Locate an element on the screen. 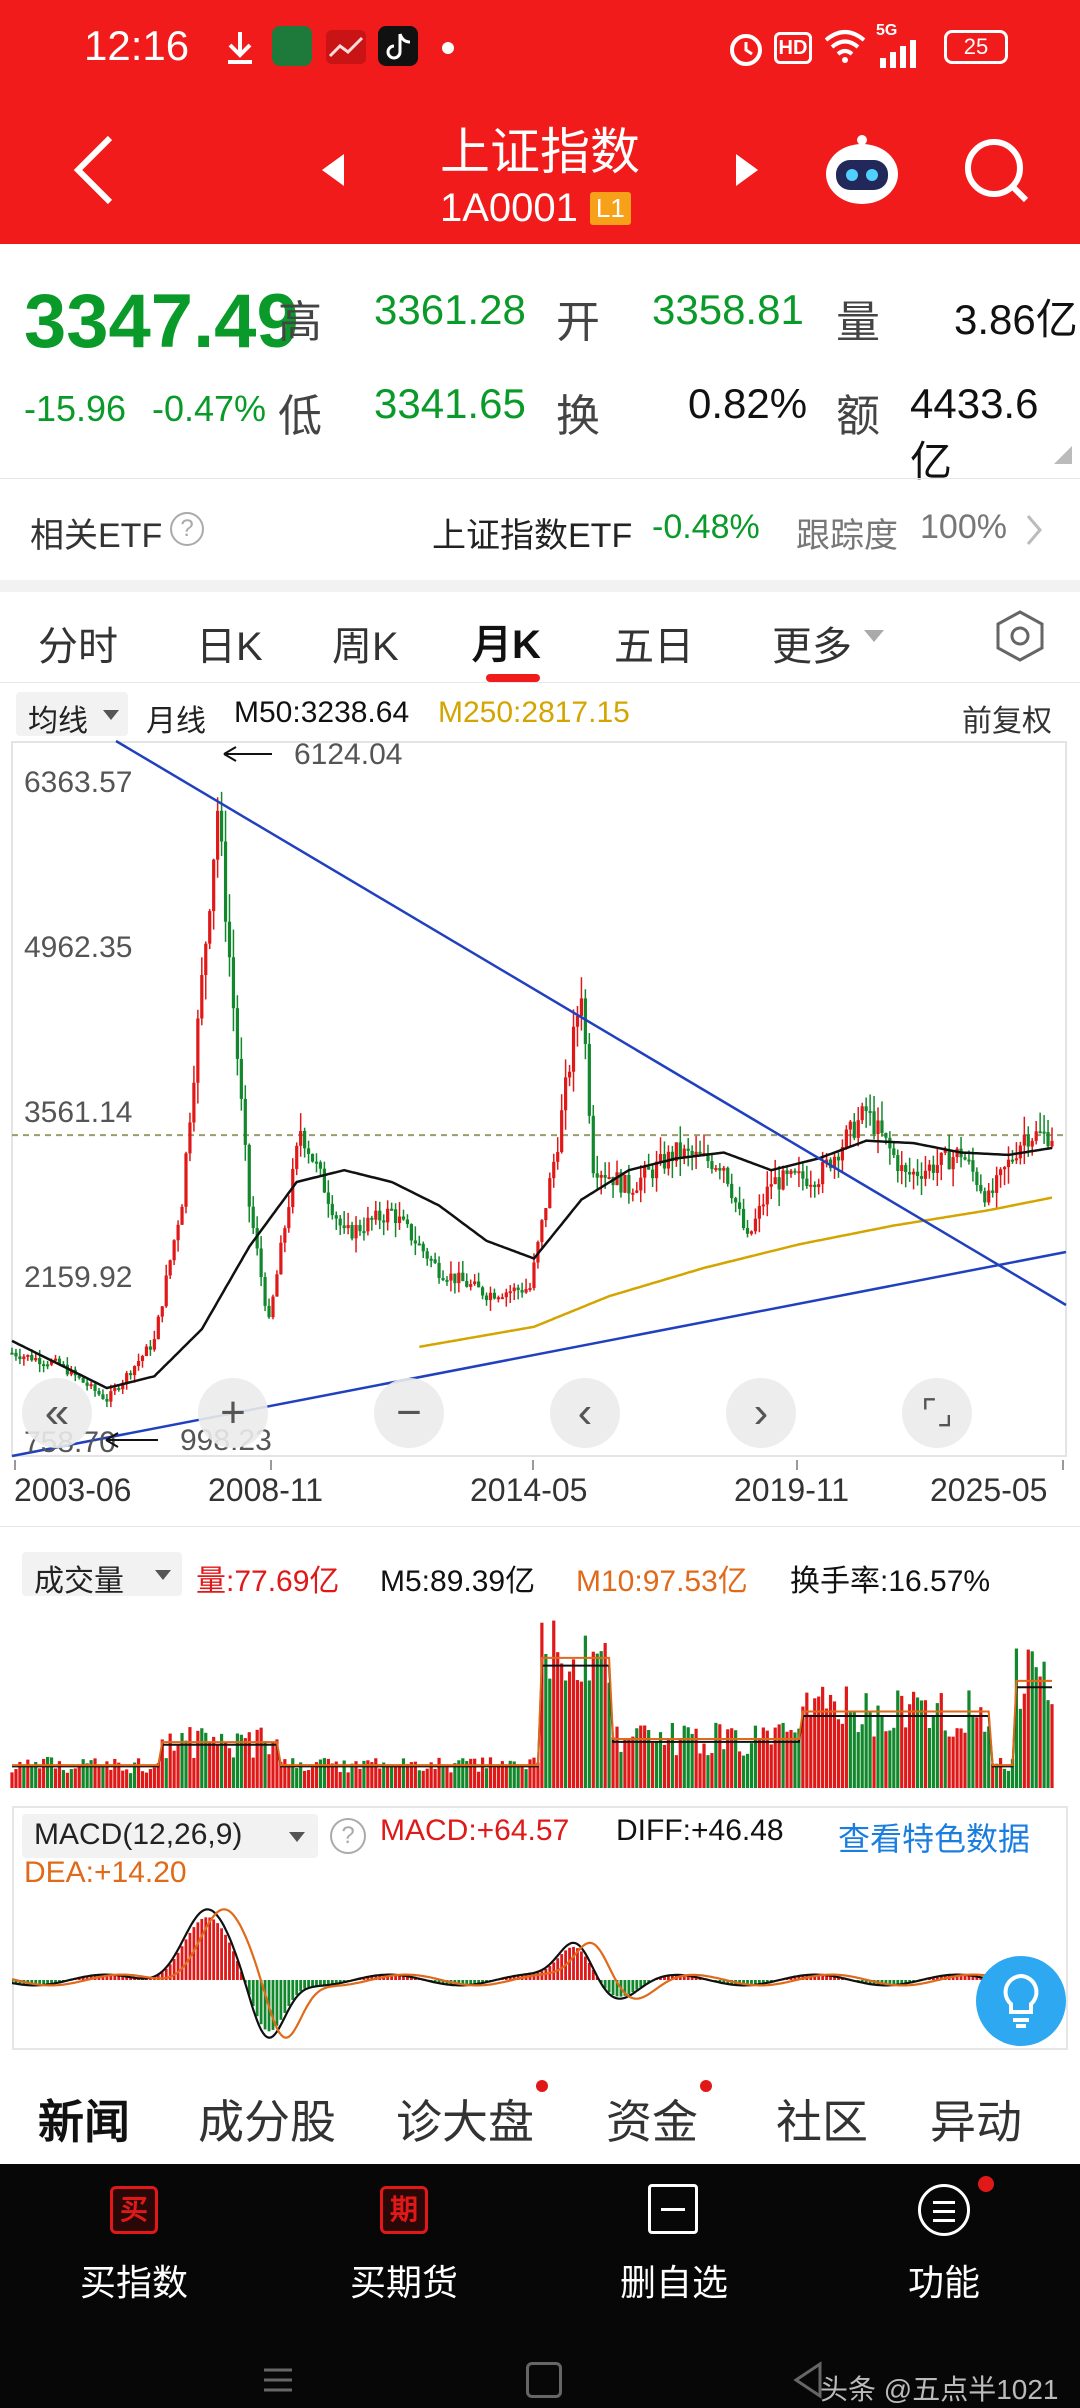 The height and width of the screenshot is (2408, 1080). nav-back-icon is located at coordinates (808, 2380).